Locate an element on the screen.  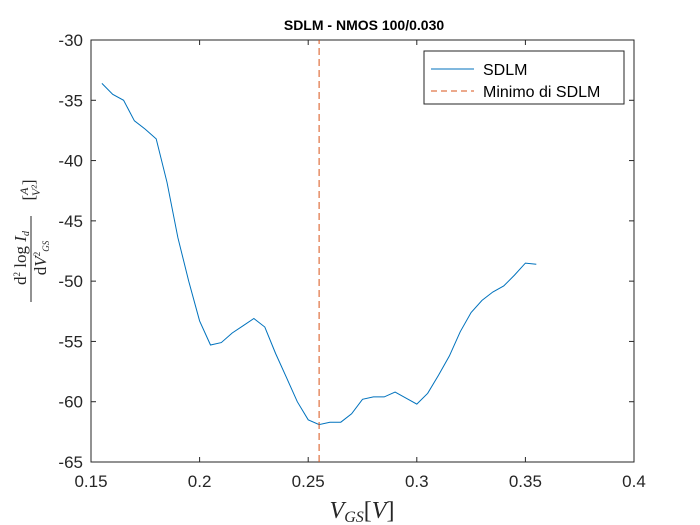
svg-text: VGS[V] is located at coordinates (362, 511).